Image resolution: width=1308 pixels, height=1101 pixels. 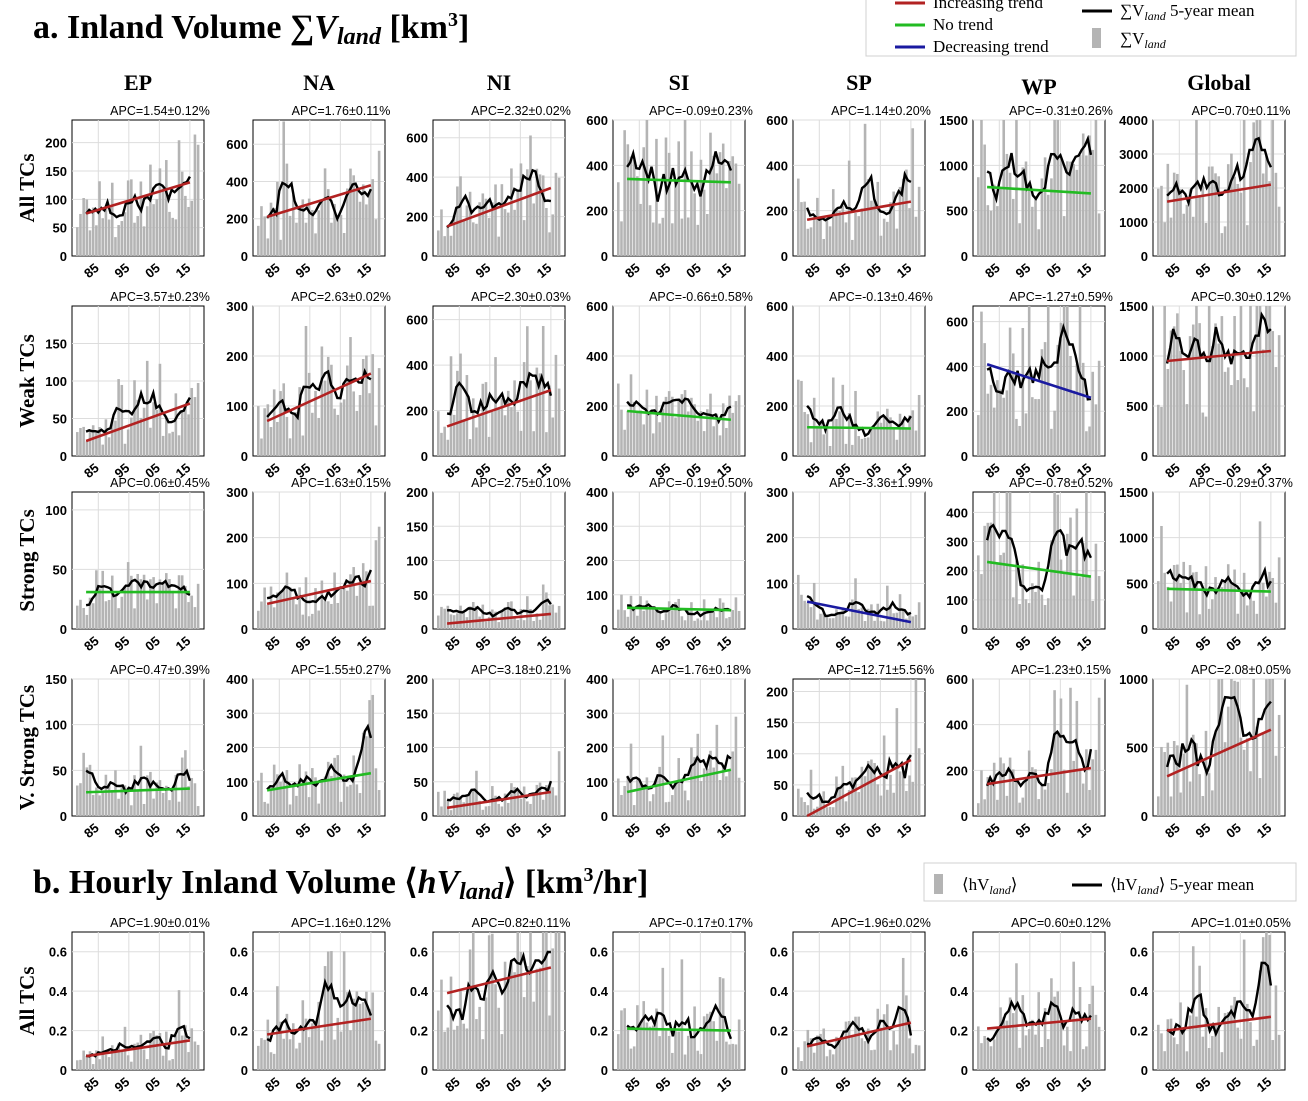 I want to click on y-tick-label: 0.2, so click(x=779, y=1031).